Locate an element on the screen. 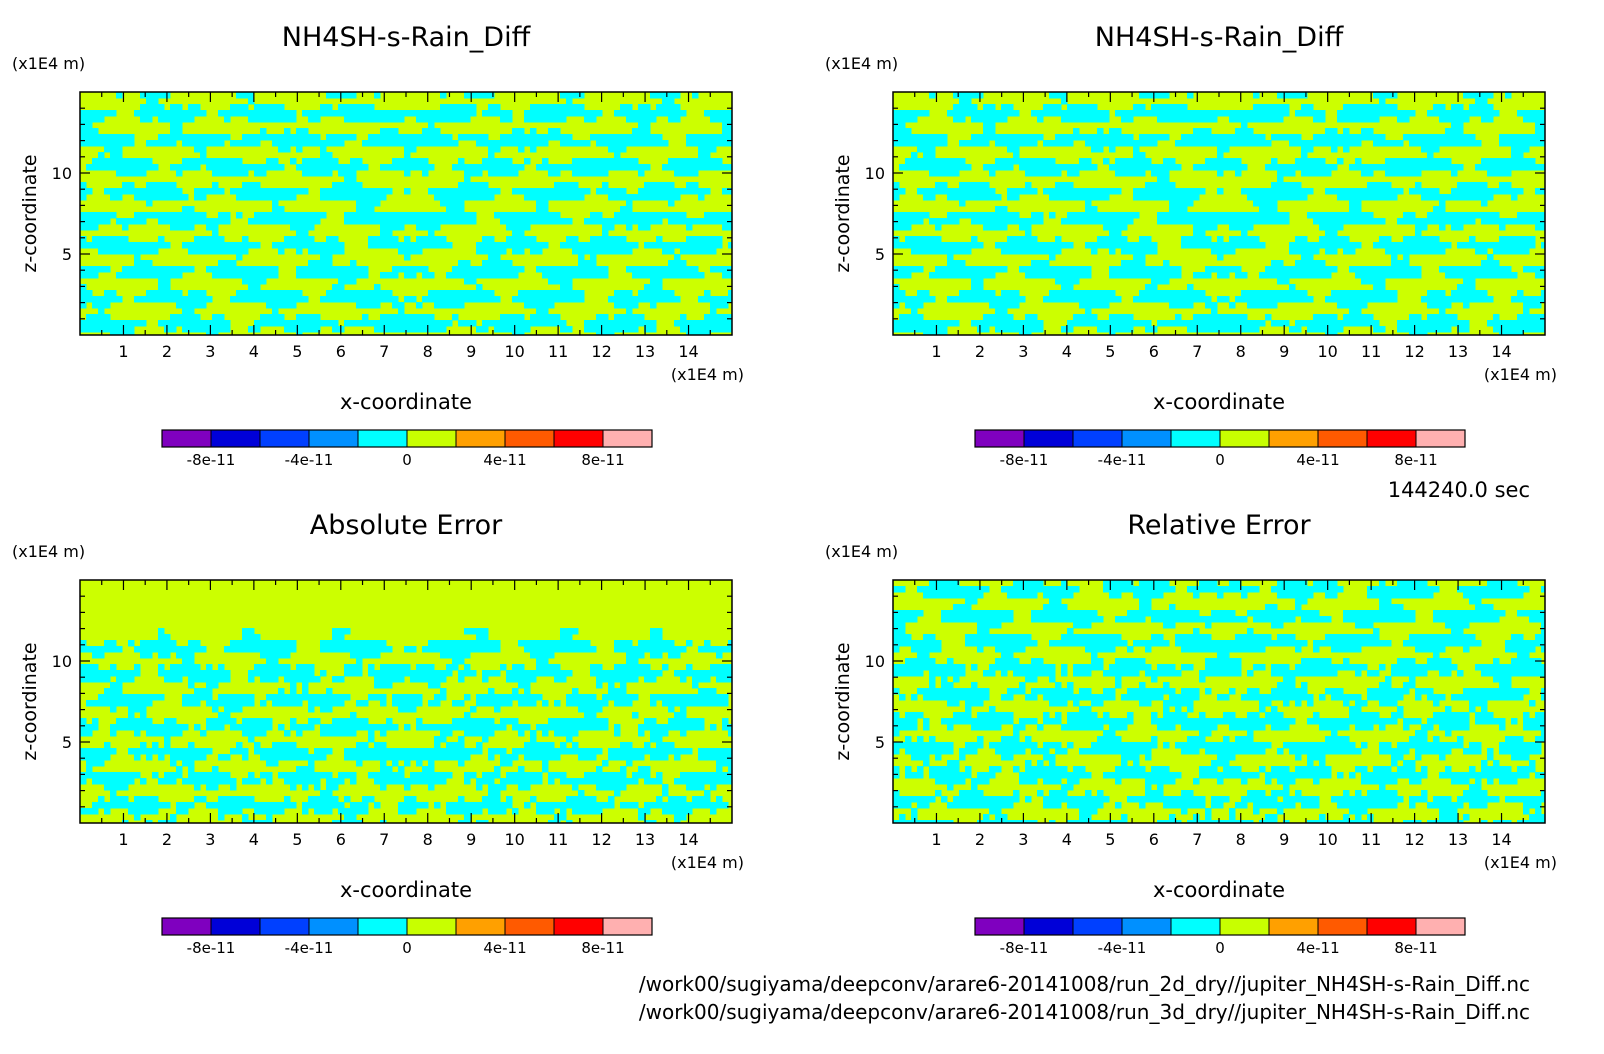  timestamp-label: 144240.0 sec is located at coordinates (1459, 490).